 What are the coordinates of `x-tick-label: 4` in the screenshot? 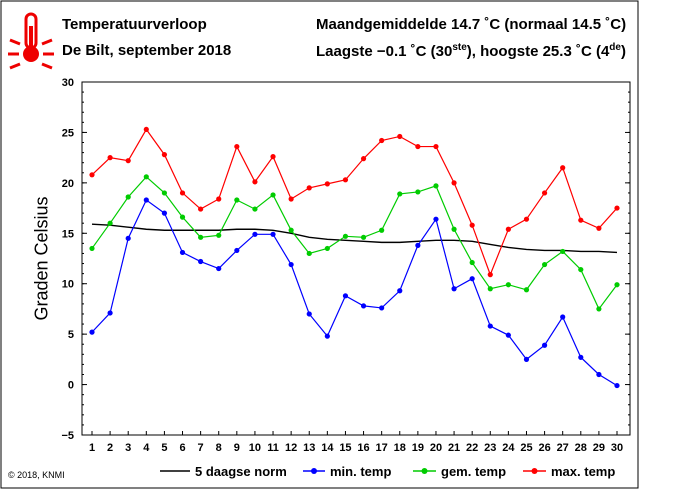 It's located at (146, 448).